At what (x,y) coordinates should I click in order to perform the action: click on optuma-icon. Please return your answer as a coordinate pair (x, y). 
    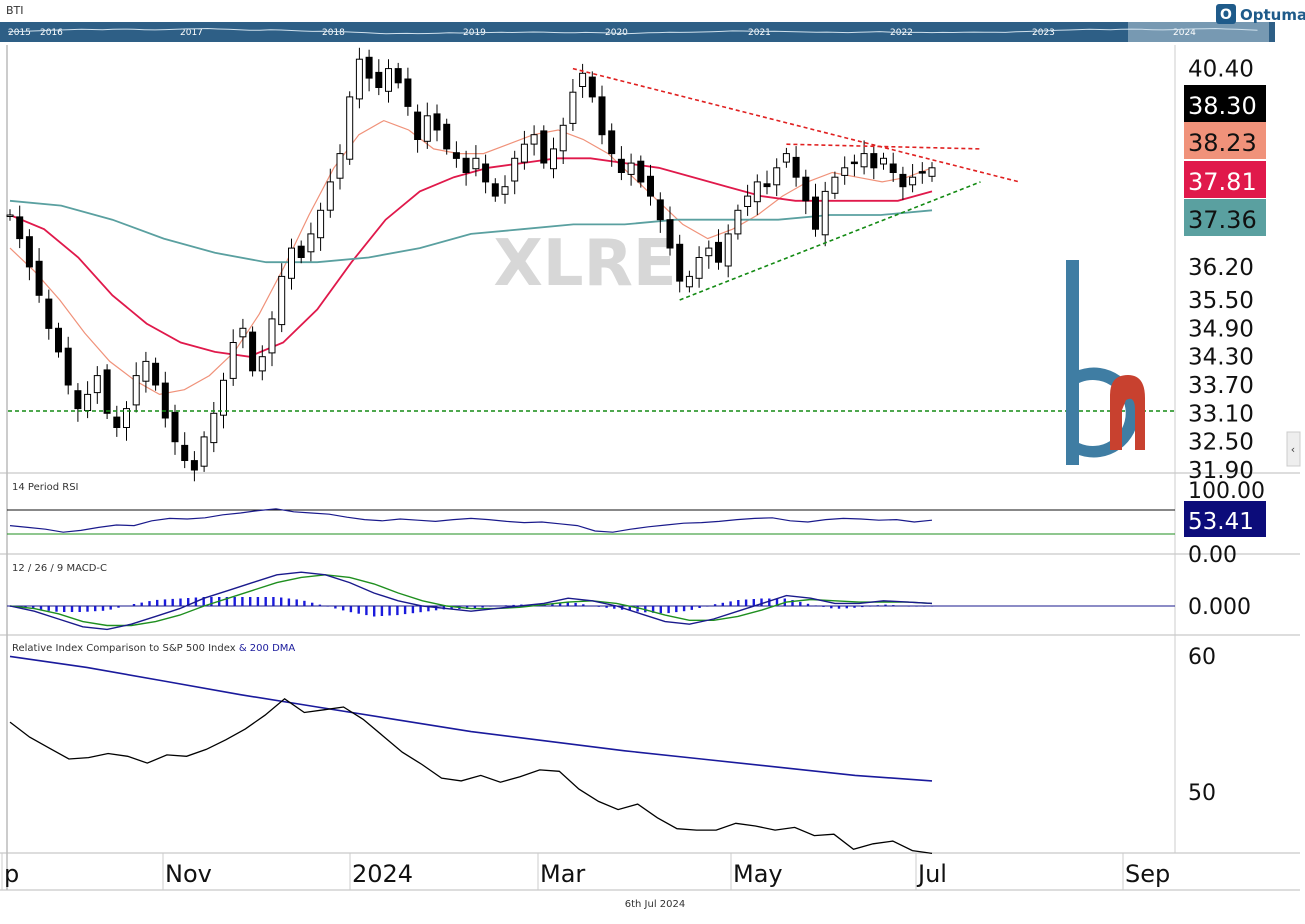
    Looking at the image, I should click on (1226, 14).